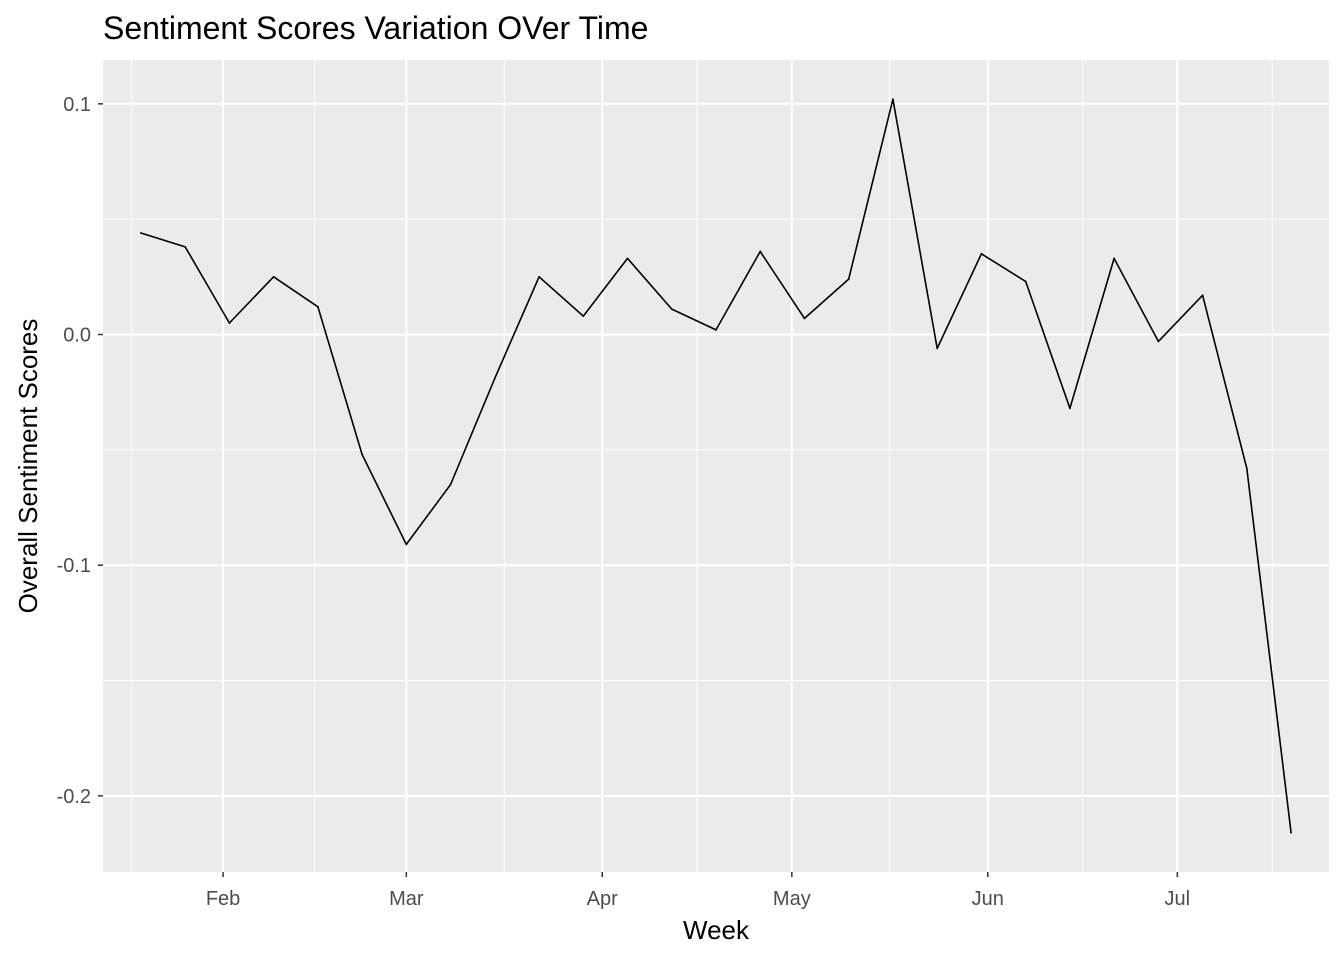 Image resolution: width=1344 pixels, height=960 pixels. Describe the element at coordinates (74, 797) in the screenshot. I see `y-tick-label: -0.2` at that location.